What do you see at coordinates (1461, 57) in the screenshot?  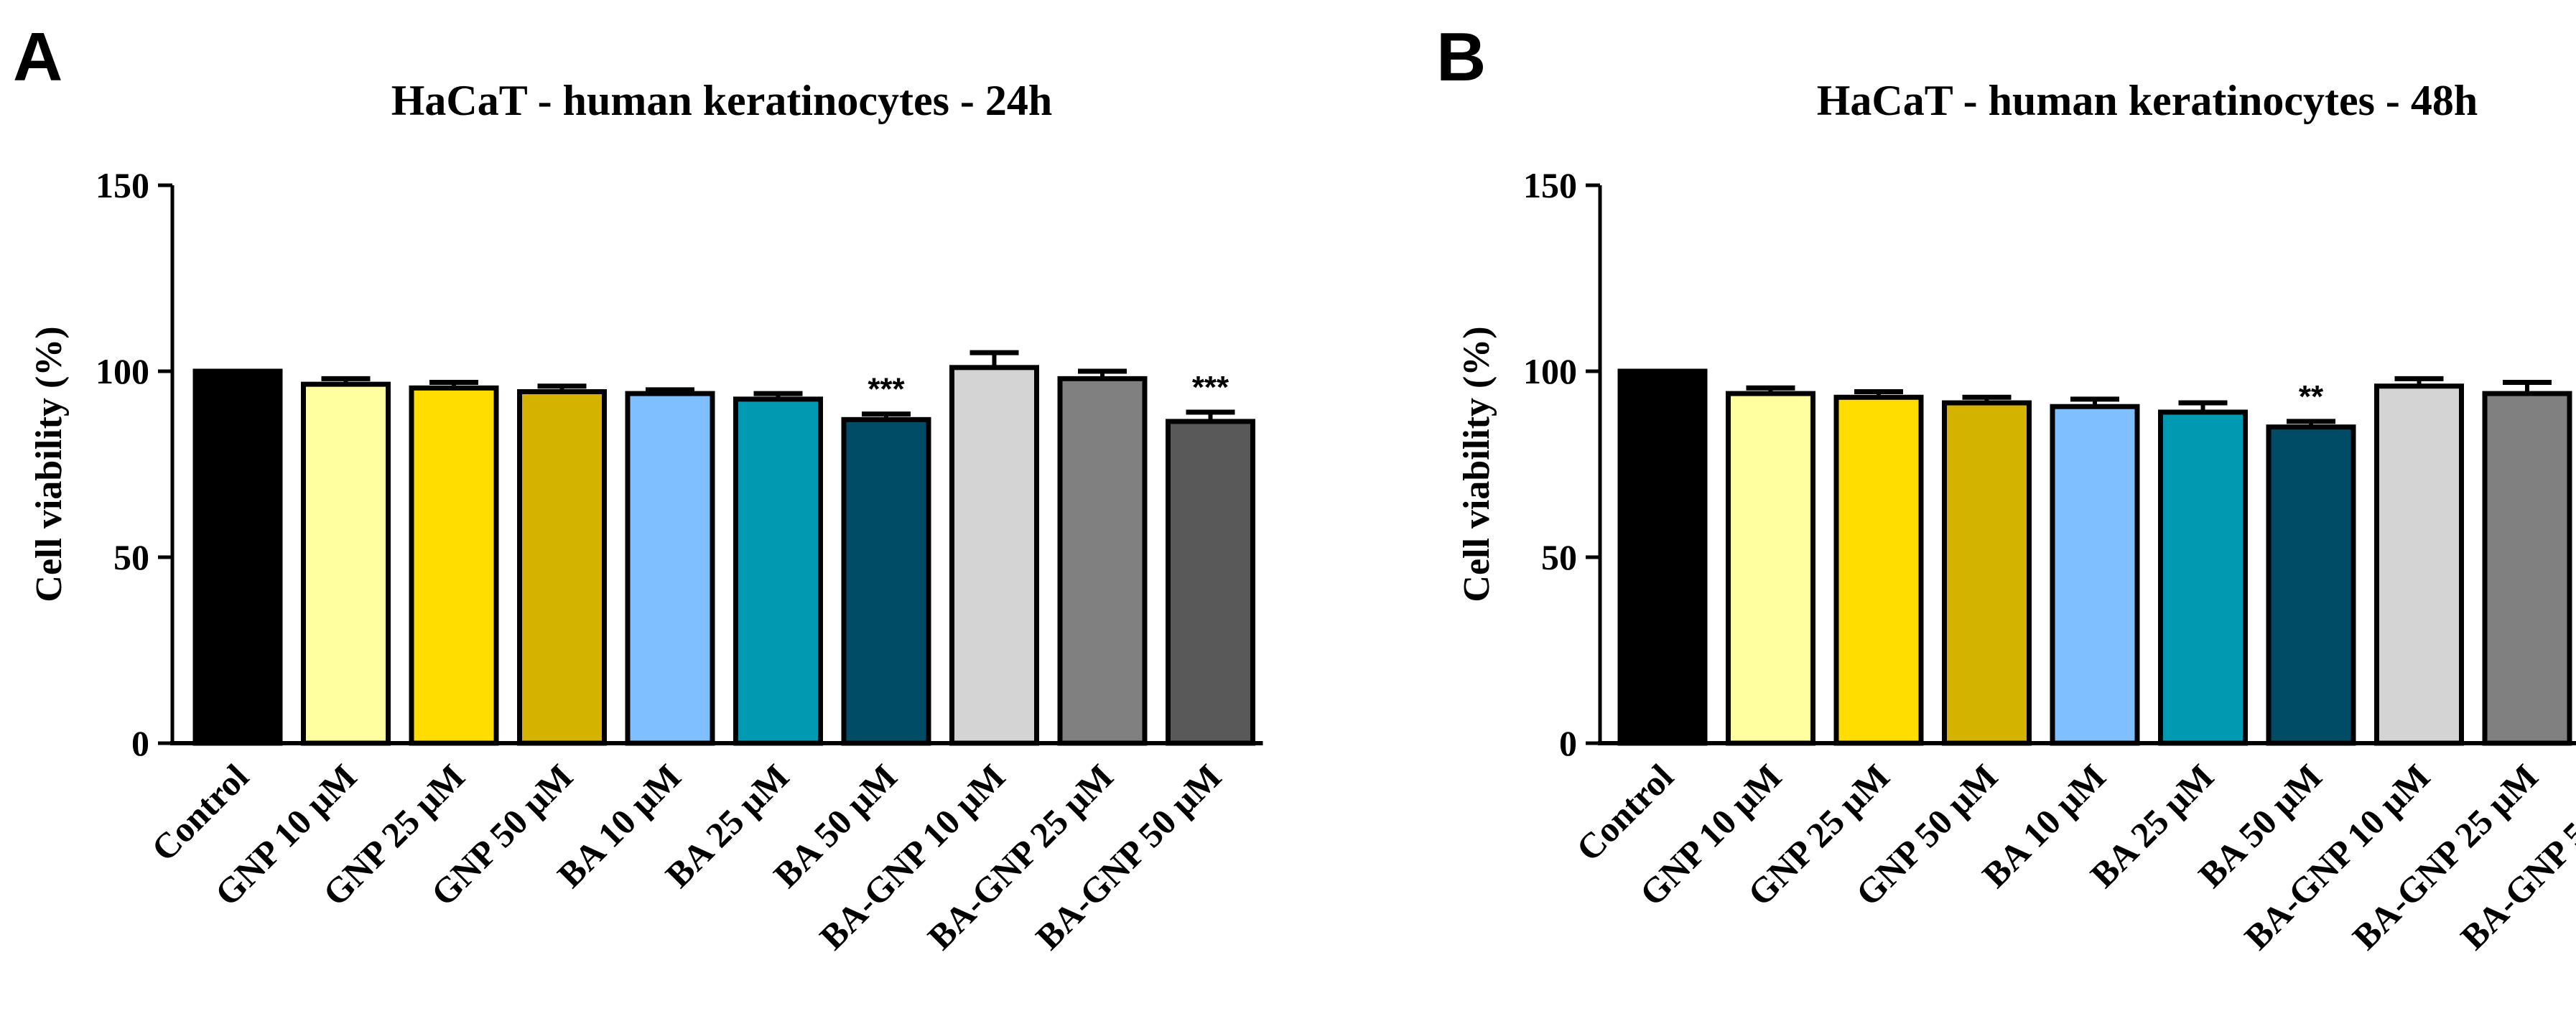 I see `panel-label: B` at bounding box center [1461, 57].